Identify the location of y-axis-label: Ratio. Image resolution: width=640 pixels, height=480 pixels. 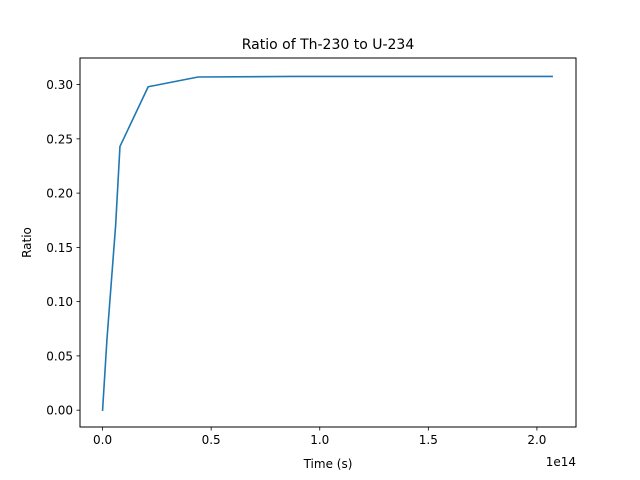
(27, 242).